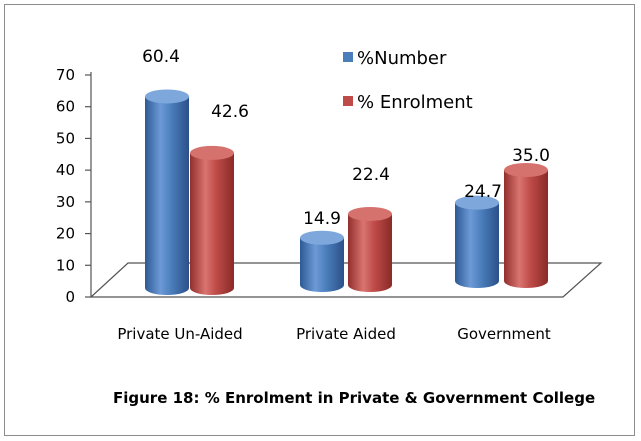 The width and height of the screenshot is (641, 441). Describe the element at coordinates (179, 334) in the screenshot. I see `category-label: Private Un-Aided` at that location.